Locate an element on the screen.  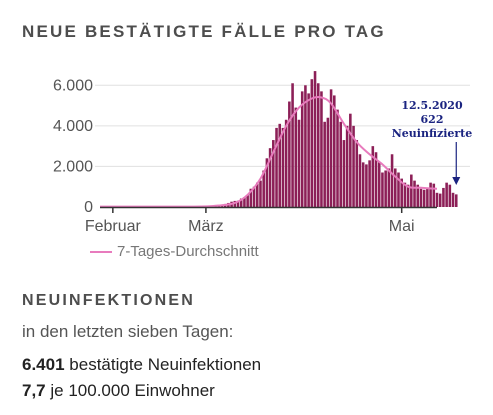
last-value-annotation: 12.5.2020 622 Neuinfizierte is located at coordinates (432, 142).